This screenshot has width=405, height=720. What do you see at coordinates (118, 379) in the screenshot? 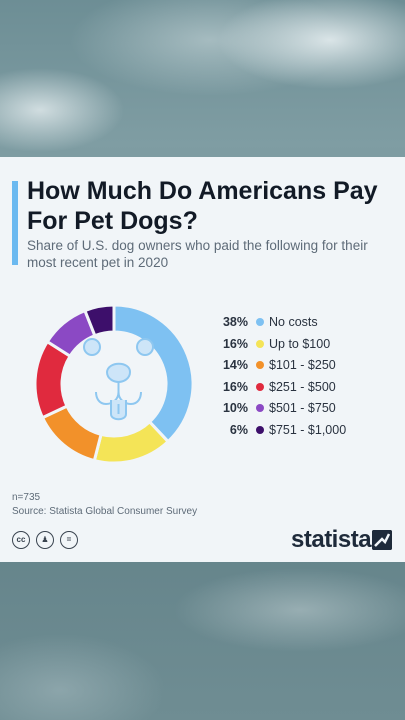
I see `dog-face-icon` at bounding box center [118, 379].